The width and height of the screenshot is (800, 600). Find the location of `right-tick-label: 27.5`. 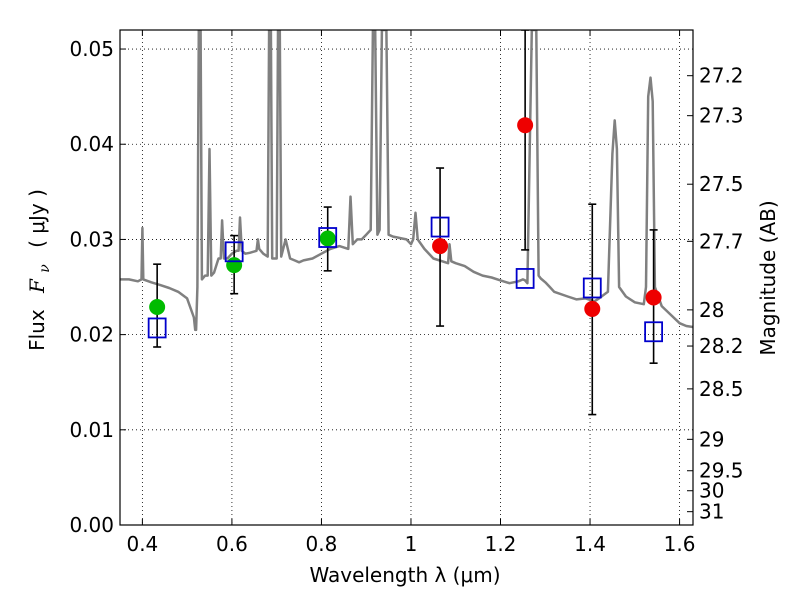

right-tick-label: 27.5 is located at coordinates (721, 184).